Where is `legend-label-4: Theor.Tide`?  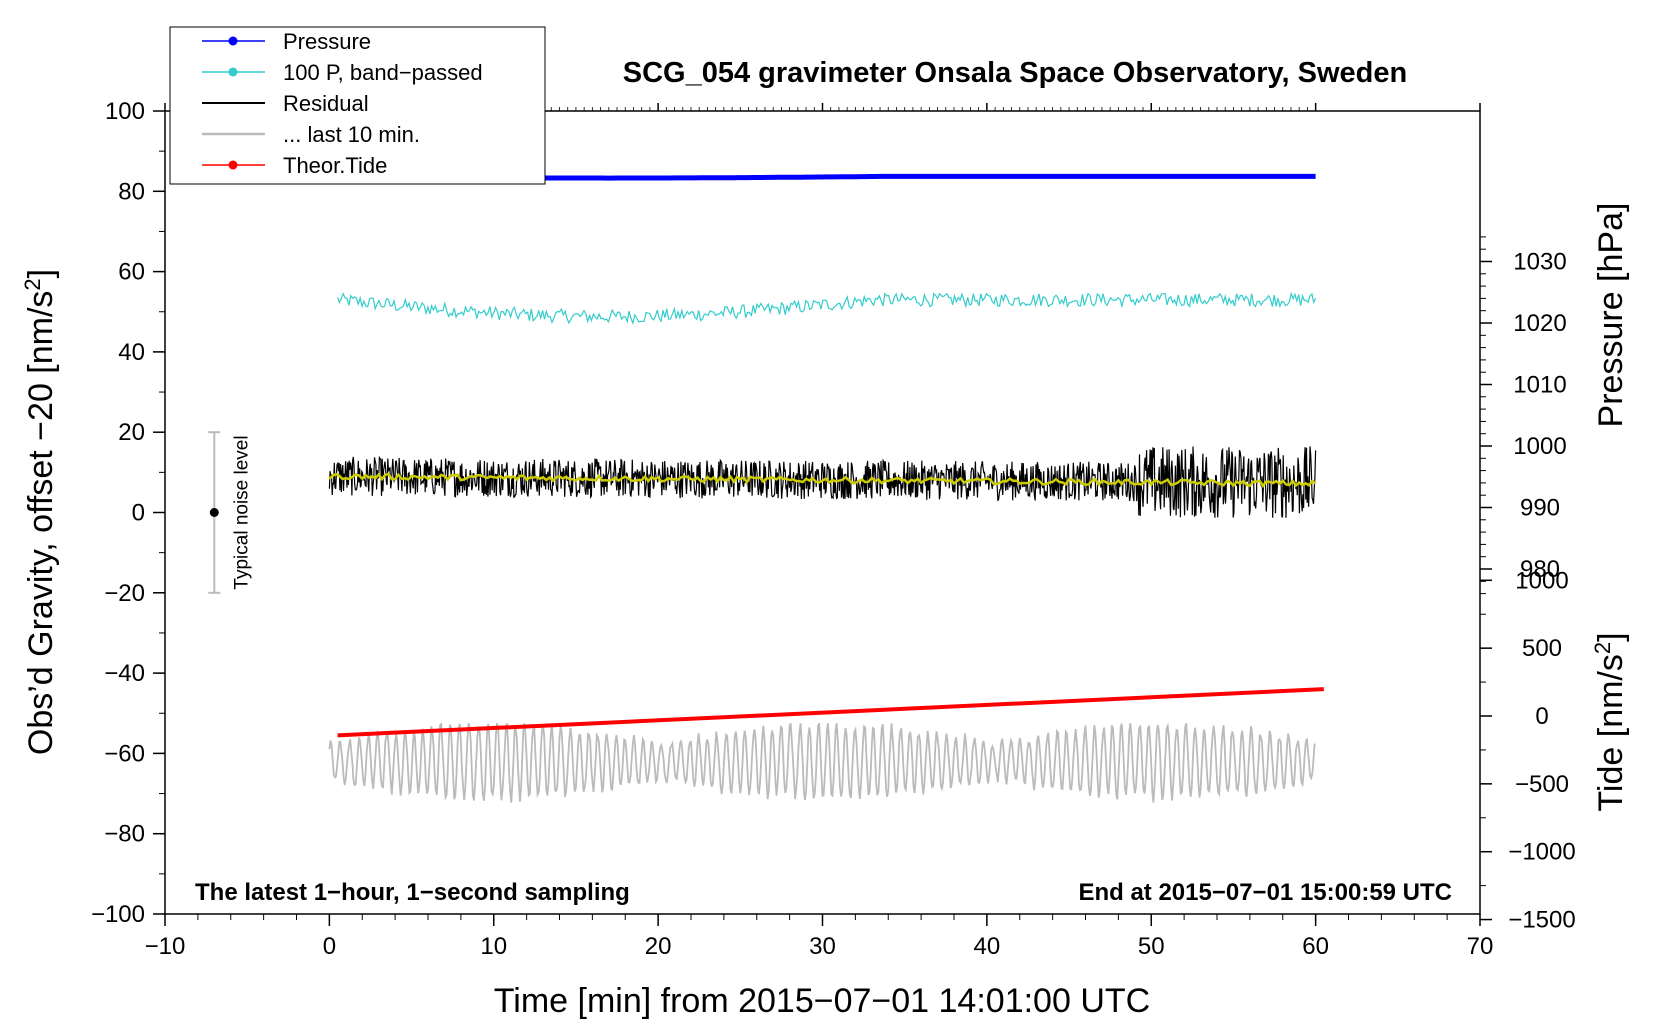
legend-label-4: Theor.Tide is located at coordinates (335, 165).